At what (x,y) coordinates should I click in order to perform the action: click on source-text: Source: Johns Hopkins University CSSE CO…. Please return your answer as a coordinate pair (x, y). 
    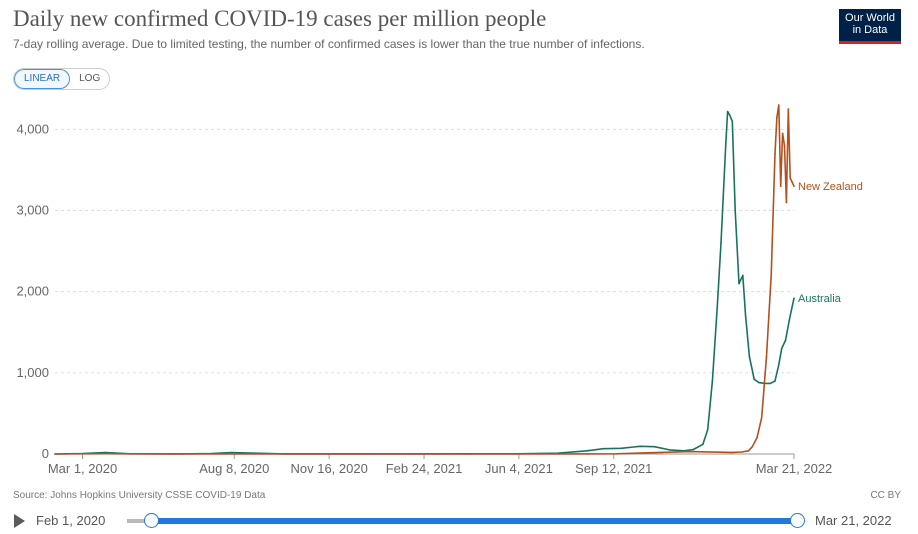
    Looking at the image, I should click on (139, 495).